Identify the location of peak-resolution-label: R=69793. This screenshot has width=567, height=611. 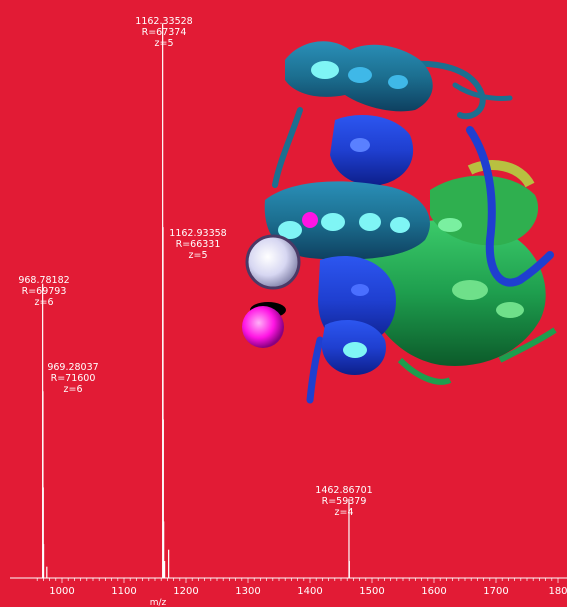
(44, 291).